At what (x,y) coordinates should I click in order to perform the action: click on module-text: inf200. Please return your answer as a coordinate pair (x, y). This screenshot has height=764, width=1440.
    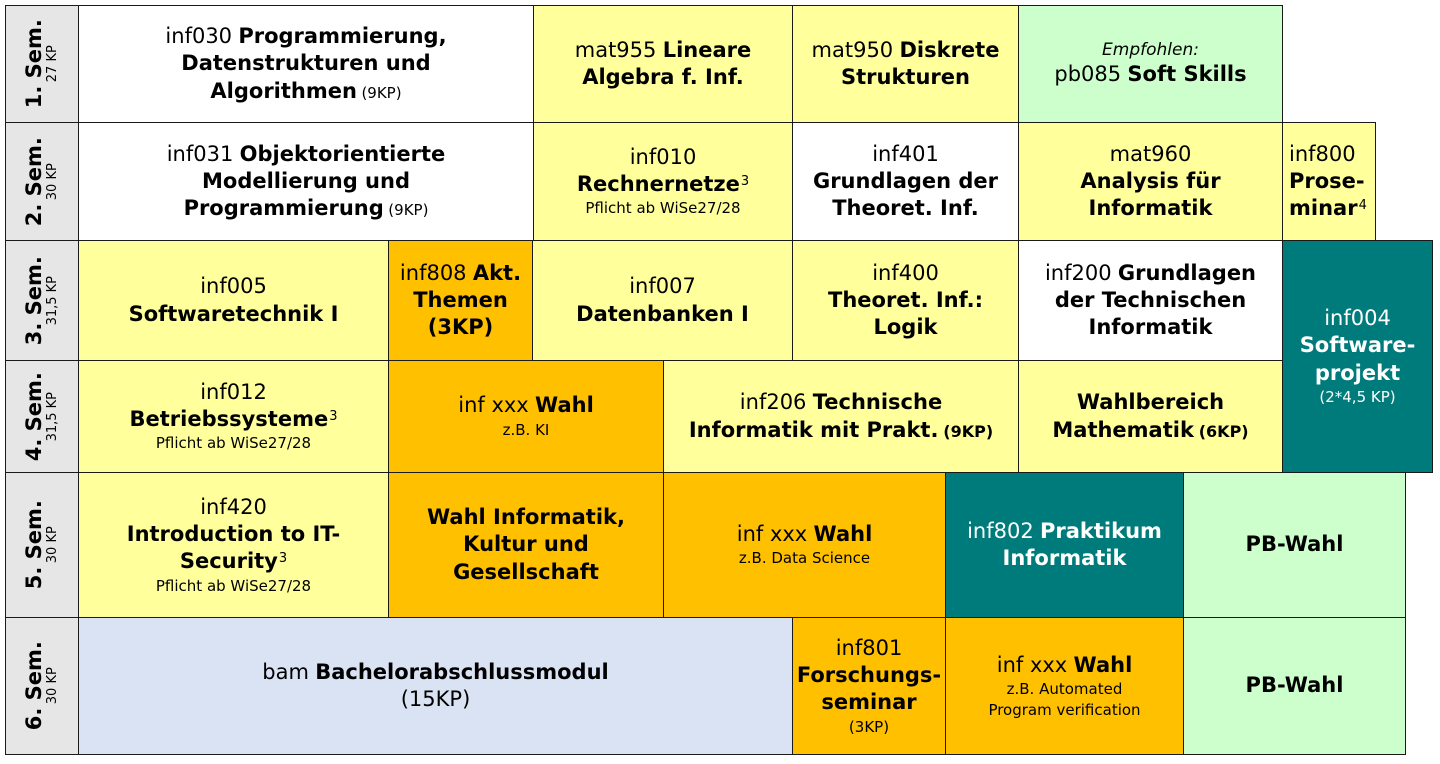
    Looking at the image, I should click on (1078, 272).